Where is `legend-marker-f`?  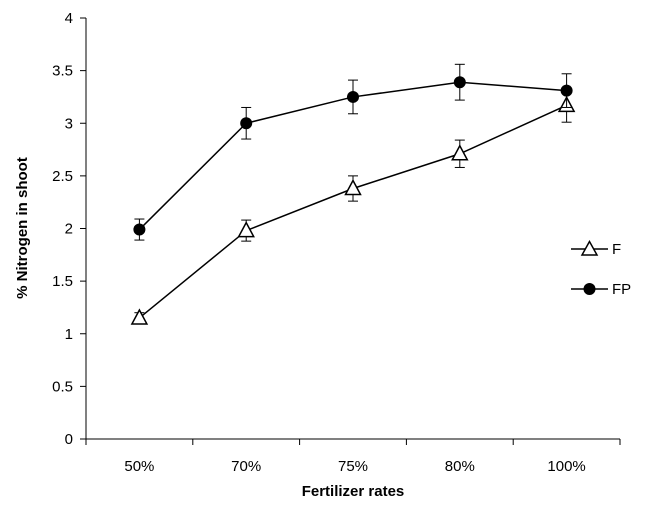
legend-marker-f is located at coordinates (589, 247).